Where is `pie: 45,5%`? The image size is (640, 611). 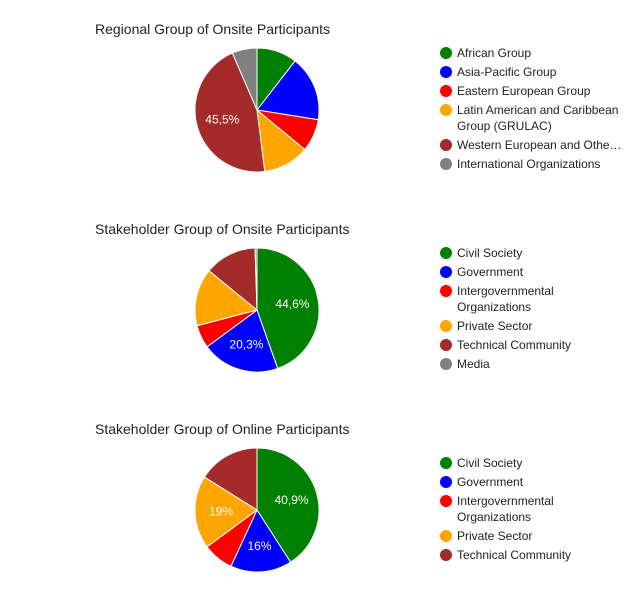 pie: 45,5% is located at coordinates (257, 110).